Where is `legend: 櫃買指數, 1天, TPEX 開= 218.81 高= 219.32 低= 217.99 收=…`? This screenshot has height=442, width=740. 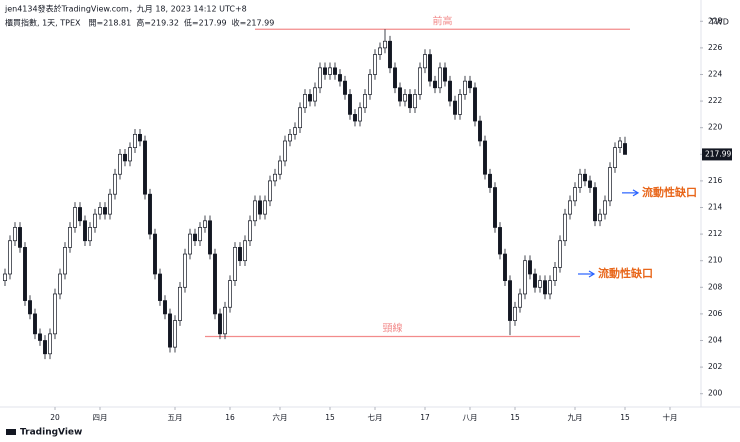 legend: 櫃買指數, 1天, TPEX 開= 218.81 高= 219.32 低= 217.99 收=… is located at coordinates (139, 23).